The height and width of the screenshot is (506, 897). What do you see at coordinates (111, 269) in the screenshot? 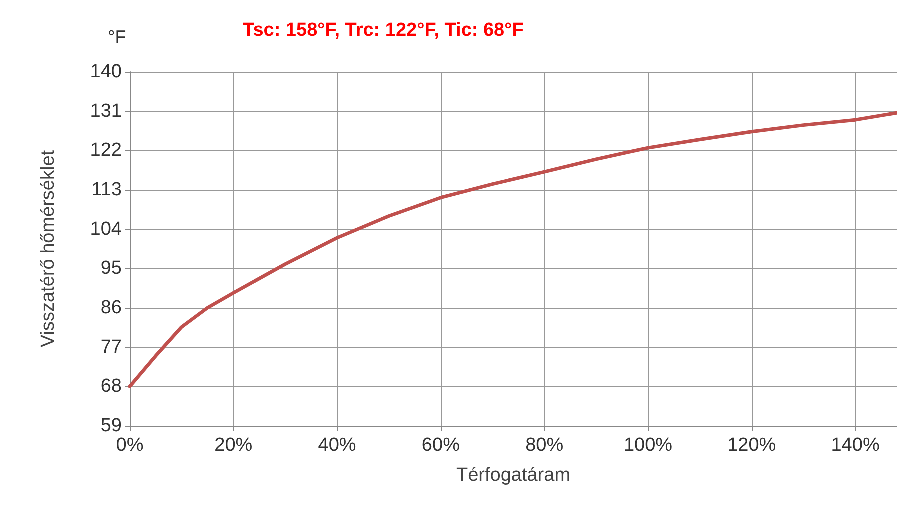
I see `y-tick-label: 95` at bounding box center [111, 269].